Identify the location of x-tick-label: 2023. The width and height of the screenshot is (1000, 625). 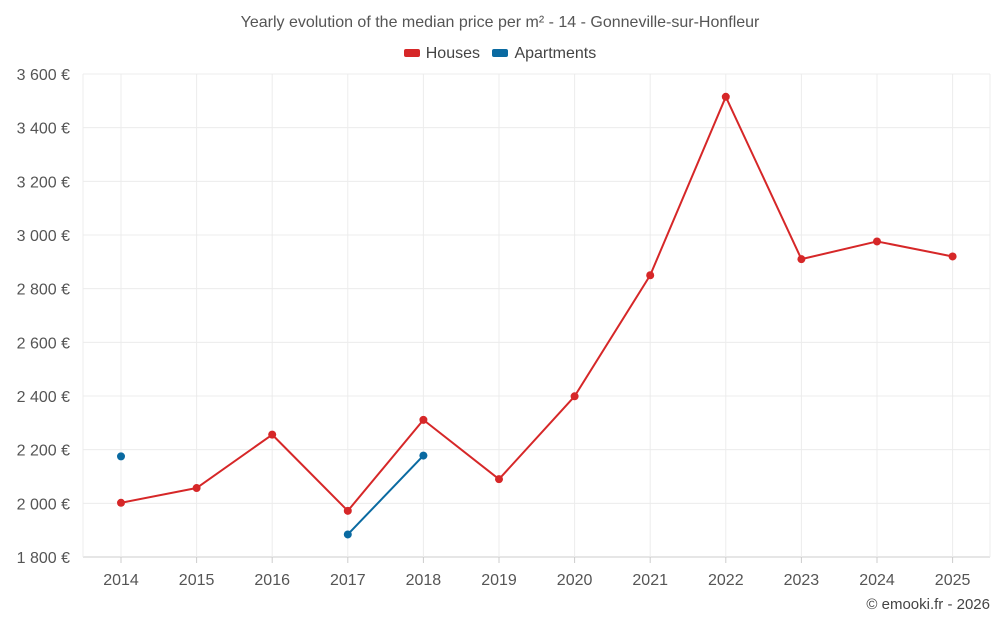
(802, 580).